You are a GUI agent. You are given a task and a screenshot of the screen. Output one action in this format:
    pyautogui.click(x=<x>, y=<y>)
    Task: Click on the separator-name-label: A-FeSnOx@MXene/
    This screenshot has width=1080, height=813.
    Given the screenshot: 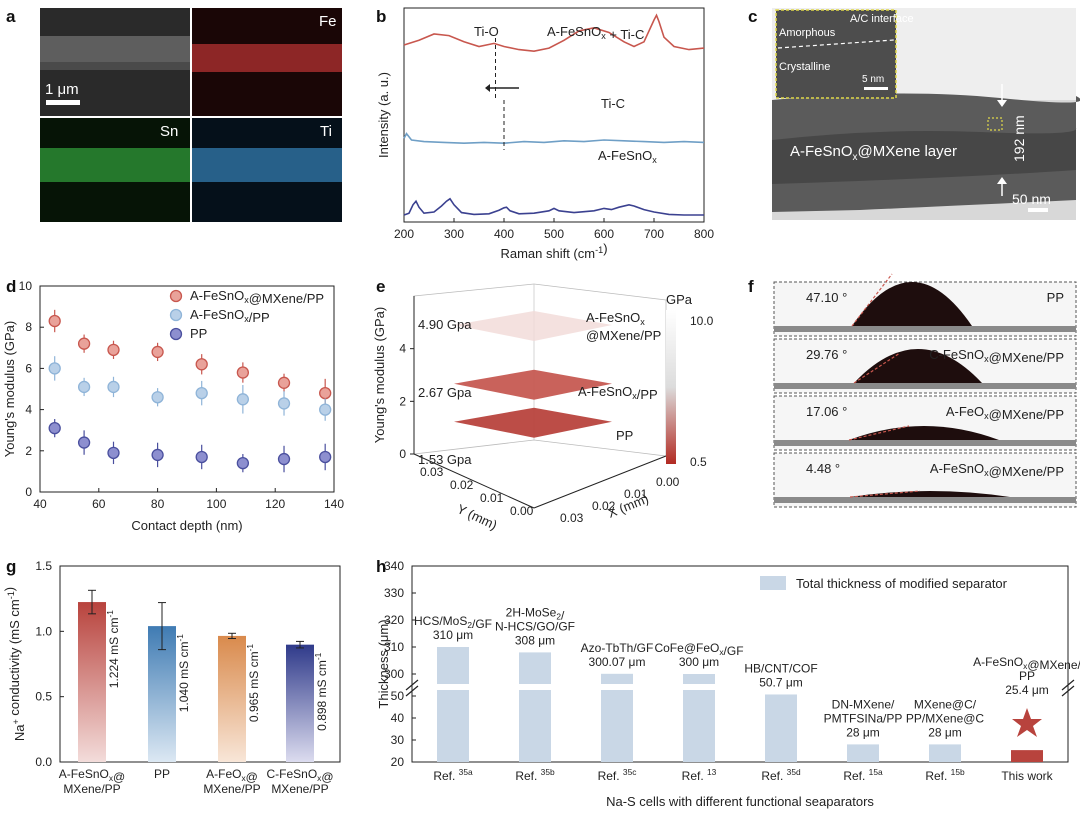 What is the action you would take?
    pyautogui.click(x=1026, y=663)
    